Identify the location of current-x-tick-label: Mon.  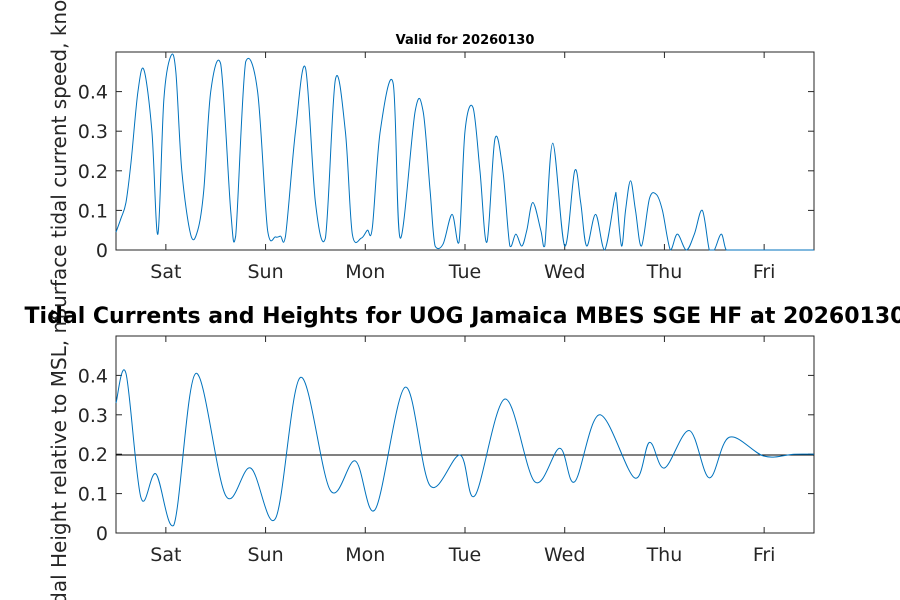
(365, 272).